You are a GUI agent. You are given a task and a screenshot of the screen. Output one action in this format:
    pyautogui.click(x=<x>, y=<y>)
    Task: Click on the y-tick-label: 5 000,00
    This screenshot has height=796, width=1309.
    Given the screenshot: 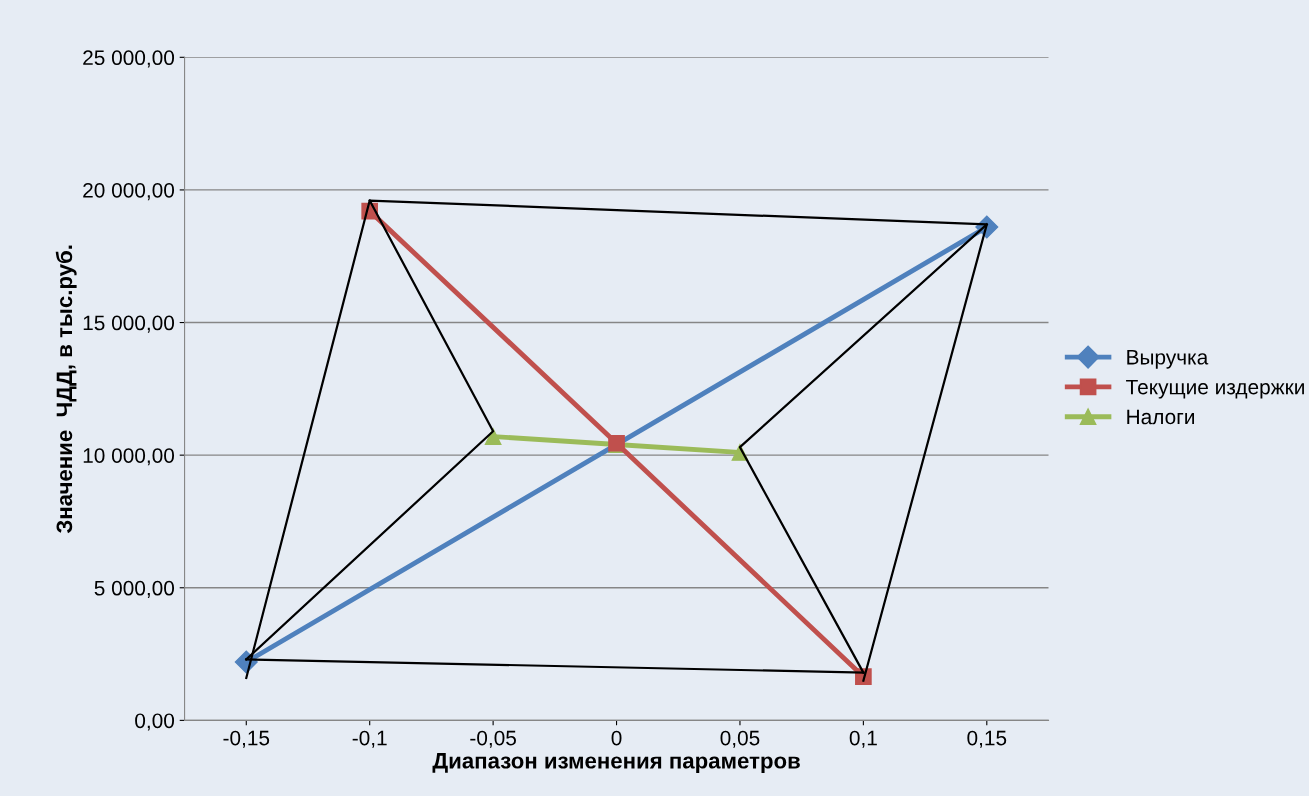 What is the action you would take?
    pyautogui.click(x=134, y=589)
    